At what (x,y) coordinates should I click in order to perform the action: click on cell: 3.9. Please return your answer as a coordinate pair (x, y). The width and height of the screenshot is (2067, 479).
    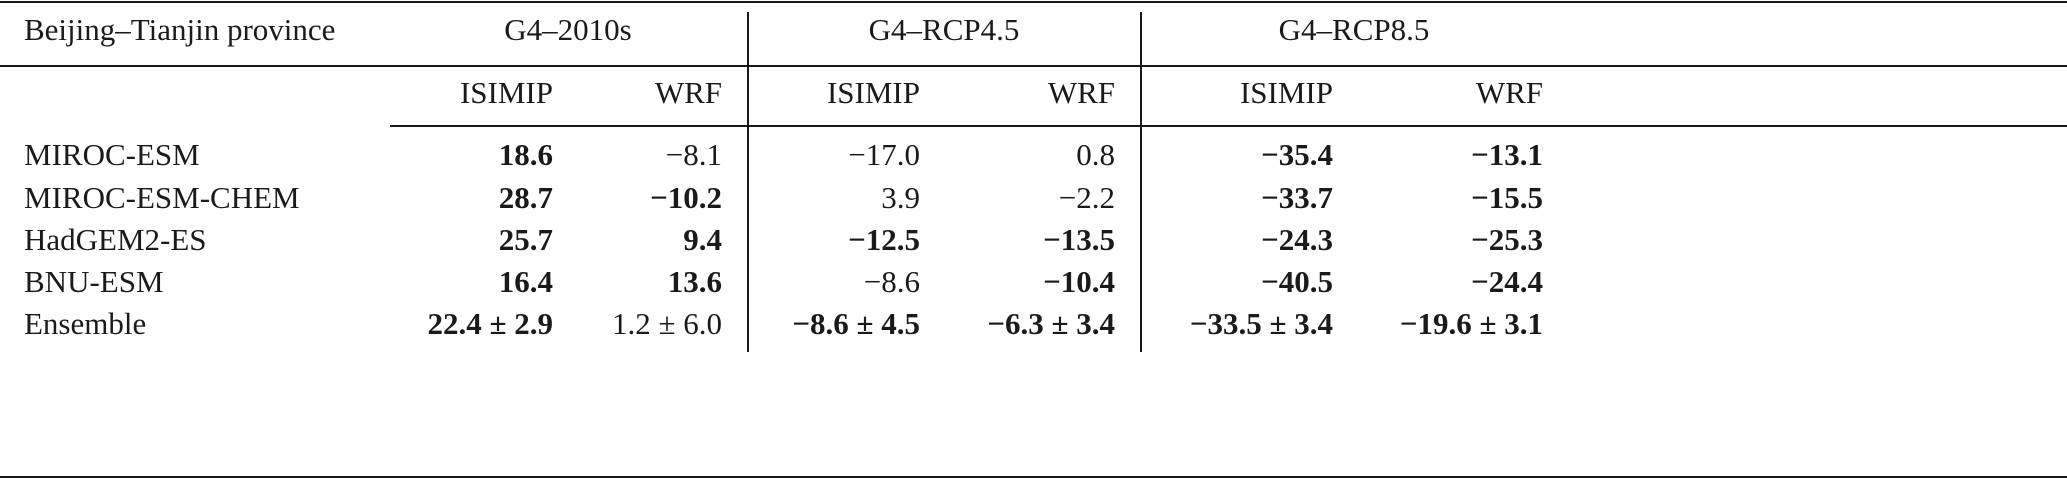
    Looking at the image, I should click on (900, 197).